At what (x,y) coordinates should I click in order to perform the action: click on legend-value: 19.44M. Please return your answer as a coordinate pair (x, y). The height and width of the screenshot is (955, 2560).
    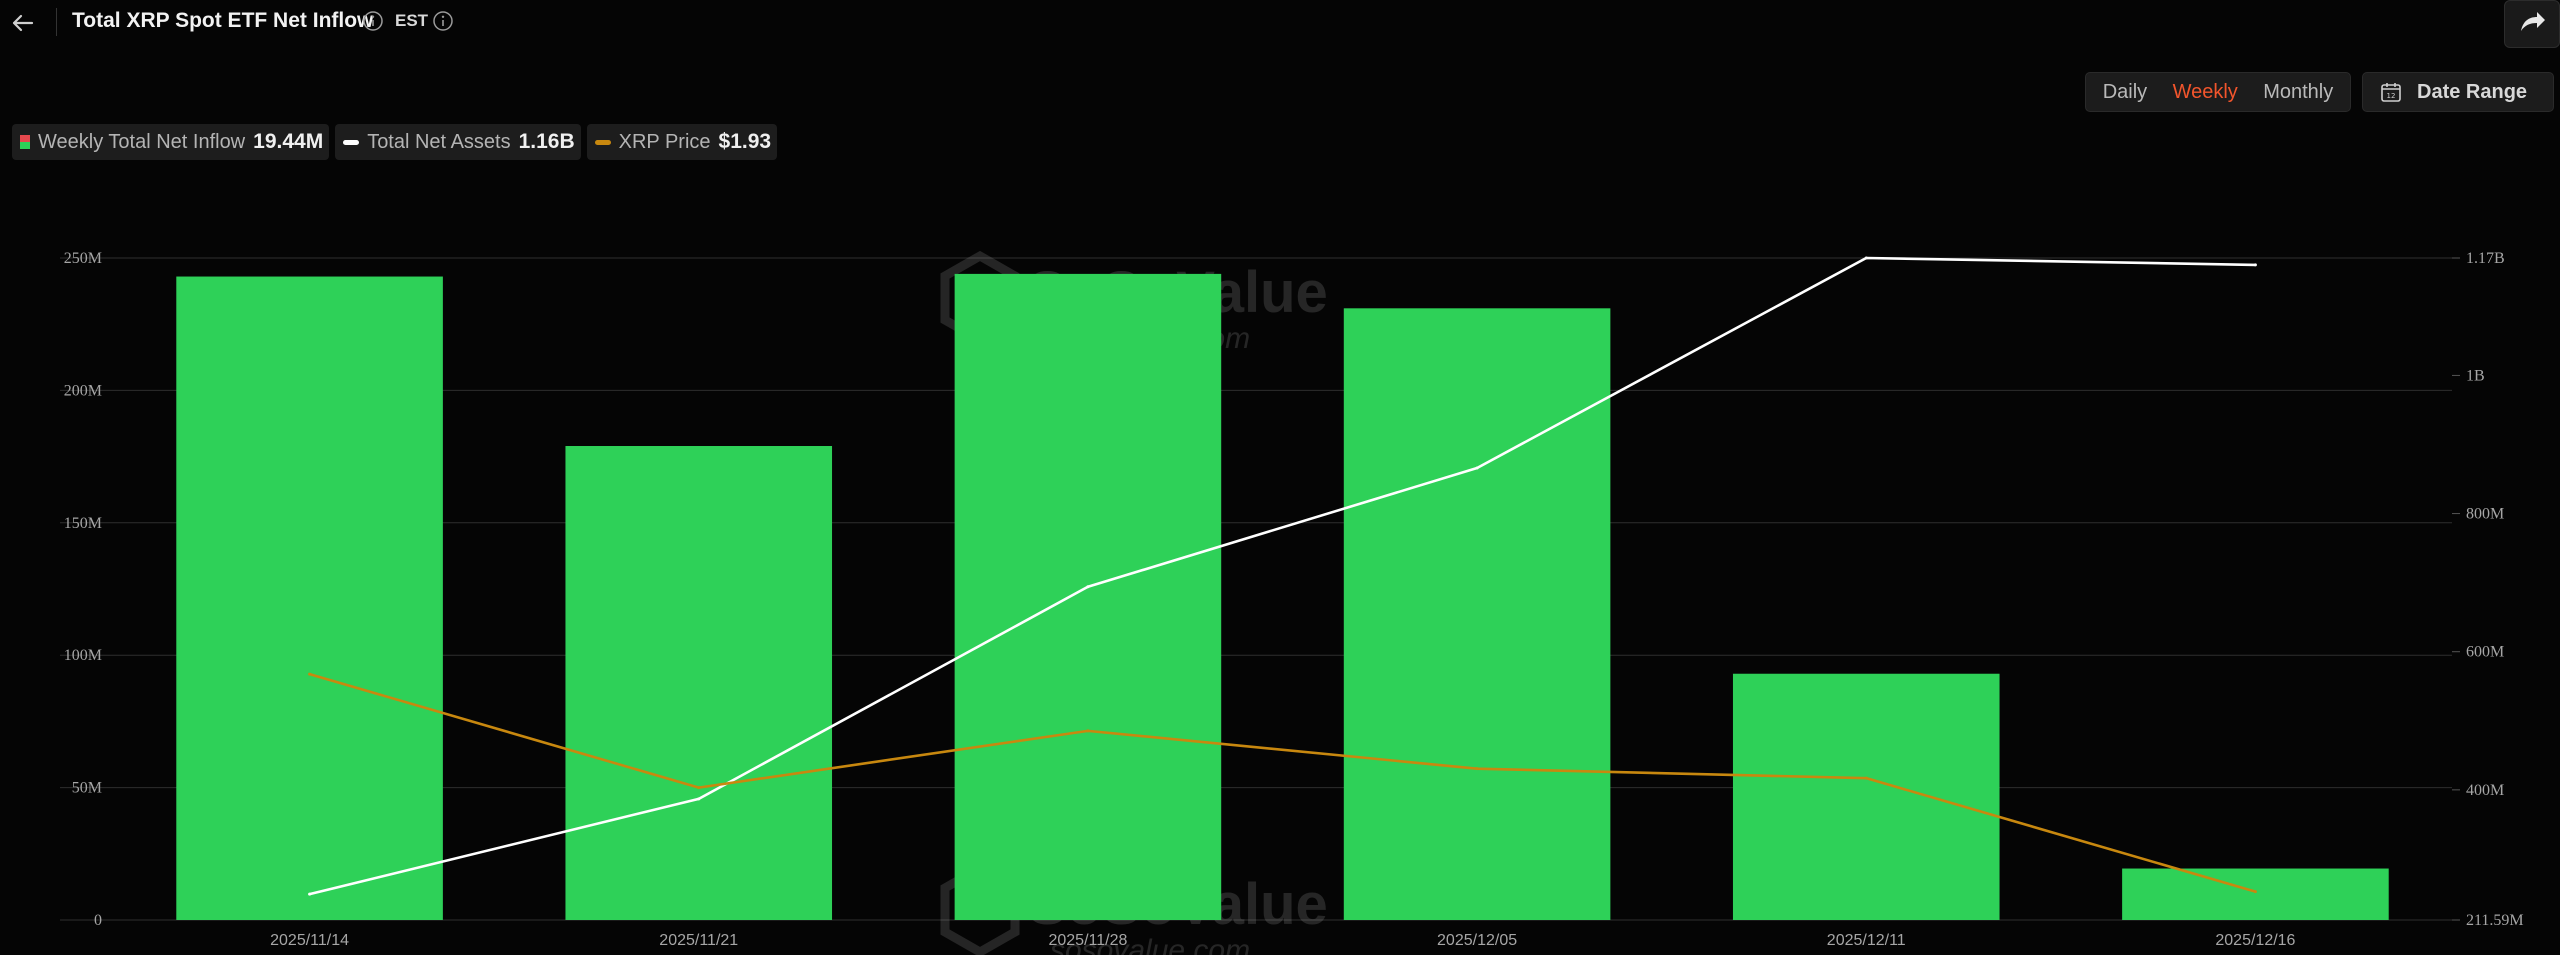
    Looking at the image, I should click on (288, 141).